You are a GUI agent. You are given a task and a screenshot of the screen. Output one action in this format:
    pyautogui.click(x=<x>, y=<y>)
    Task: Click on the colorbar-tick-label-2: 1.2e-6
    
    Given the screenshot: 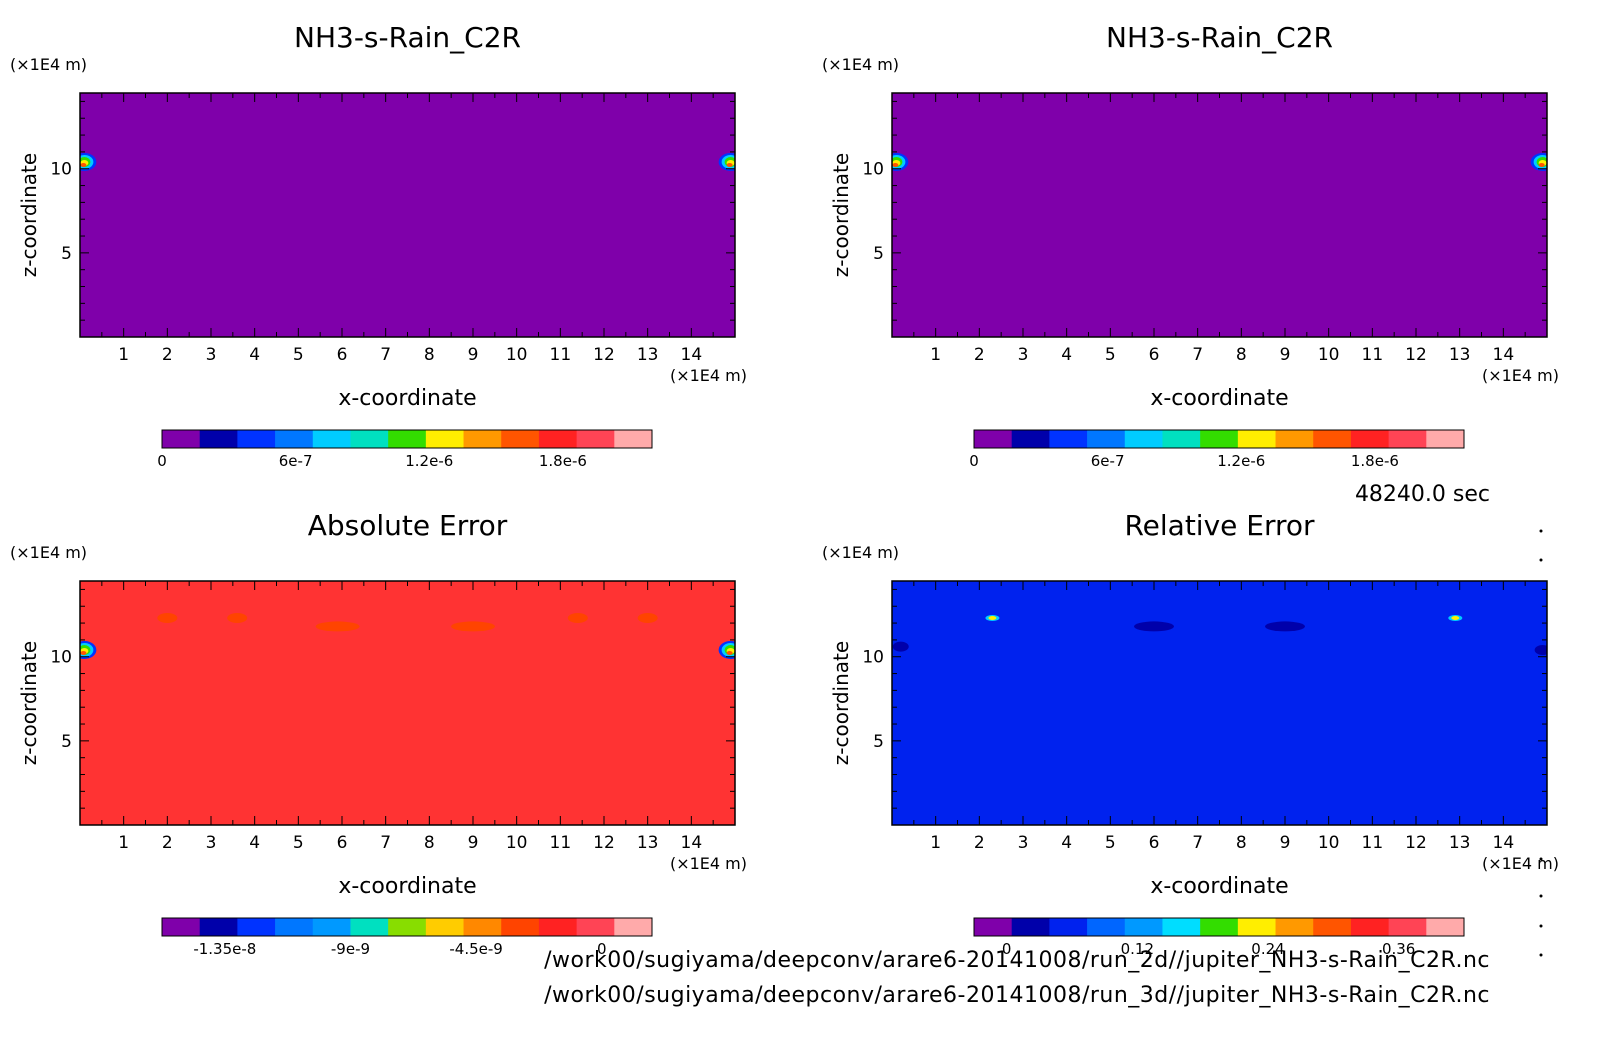 What is the action you would take?
    pyautogui.click(x=1241, y=461)
    